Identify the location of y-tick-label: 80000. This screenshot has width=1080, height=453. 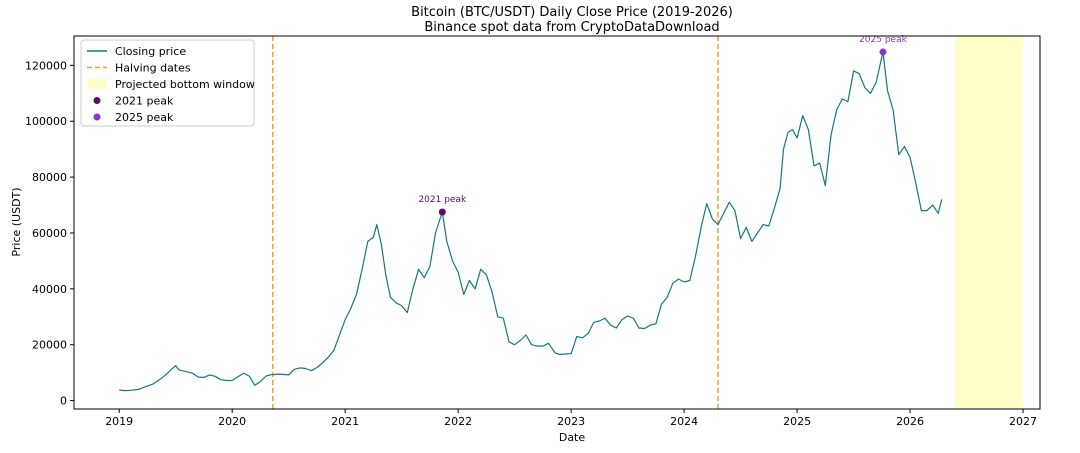
(49, 177).